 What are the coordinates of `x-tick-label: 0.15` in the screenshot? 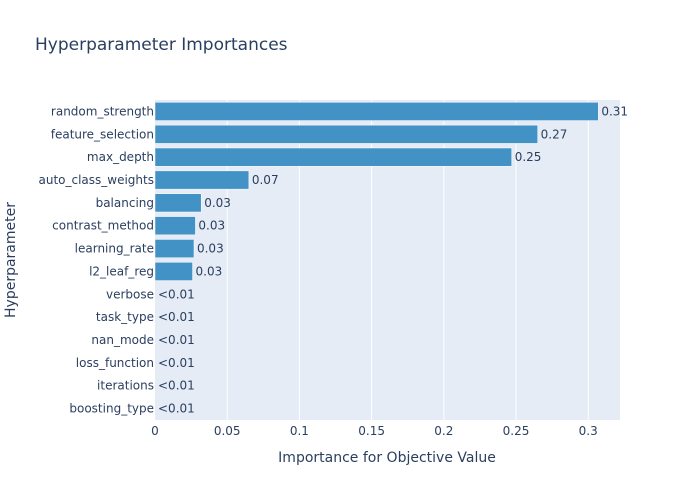 It's located at (371, 431).